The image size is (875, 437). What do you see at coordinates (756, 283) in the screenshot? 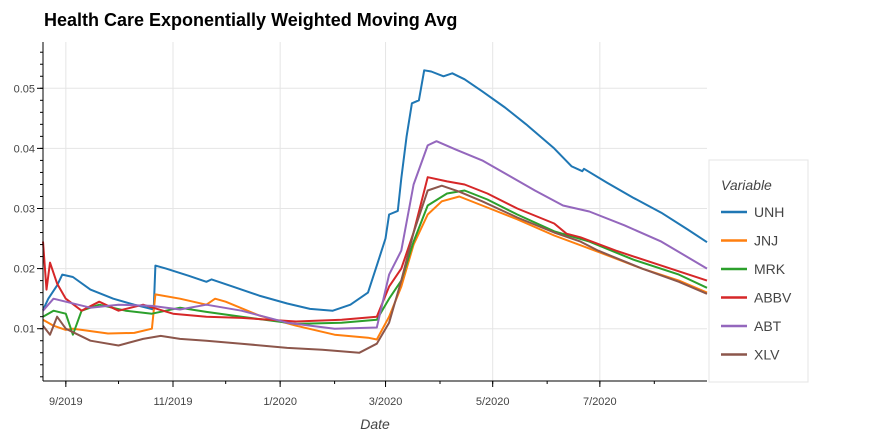
I see `legend-items: UNH JNJ MRK ABBV ABT XLV` at bounding box center [756, 283].